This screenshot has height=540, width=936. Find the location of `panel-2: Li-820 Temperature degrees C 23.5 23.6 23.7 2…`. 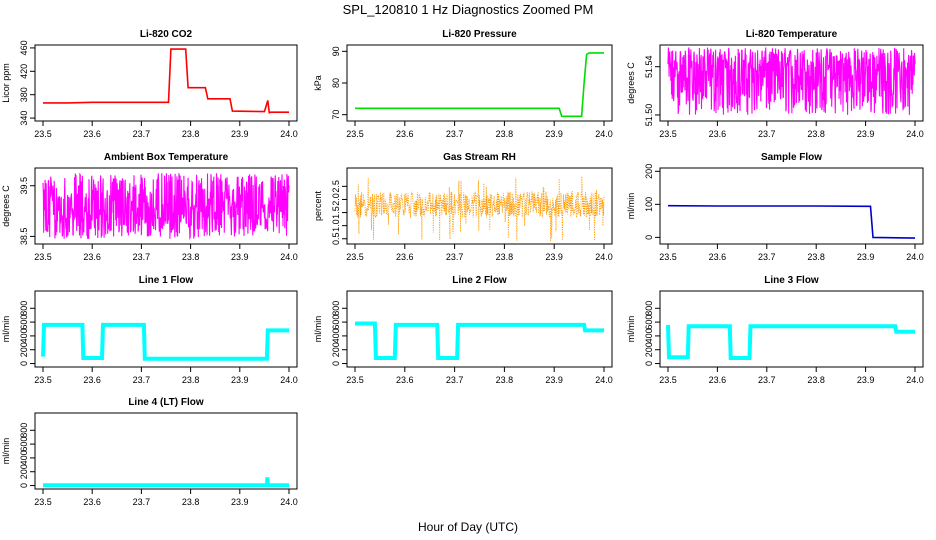

panel-2: Li-820 Temperature degrees C 23.5 23.6 23.7 2… is located at coordinates (775, 84).